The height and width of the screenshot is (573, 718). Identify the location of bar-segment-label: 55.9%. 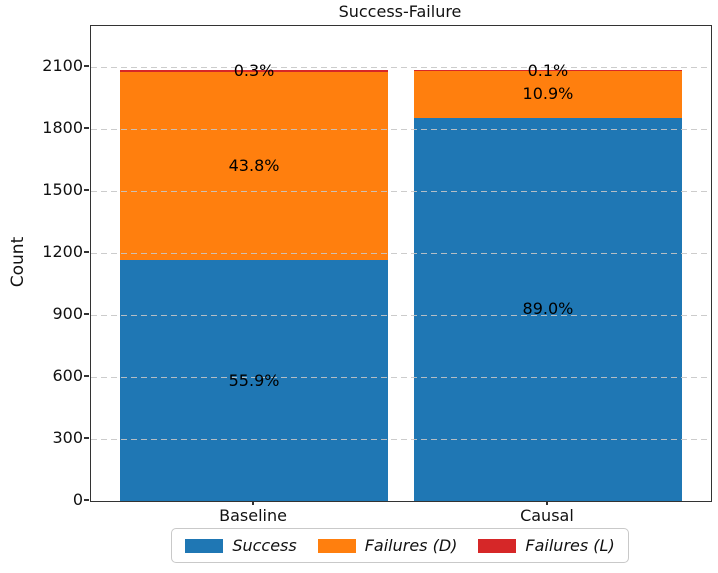
(254, 380).